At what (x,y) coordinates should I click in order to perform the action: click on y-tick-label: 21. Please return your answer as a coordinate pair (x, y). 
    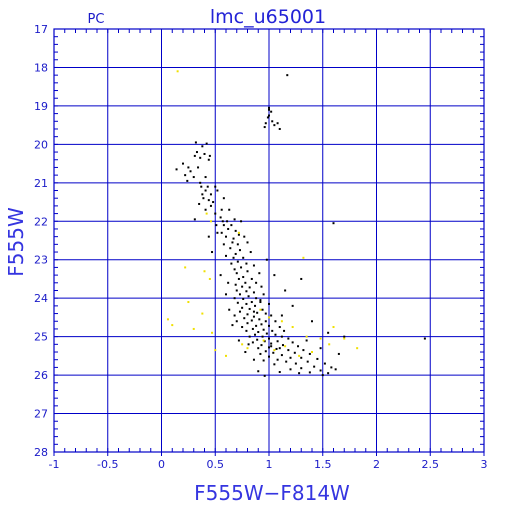
    Looking at the image, I should click on (41, 183).